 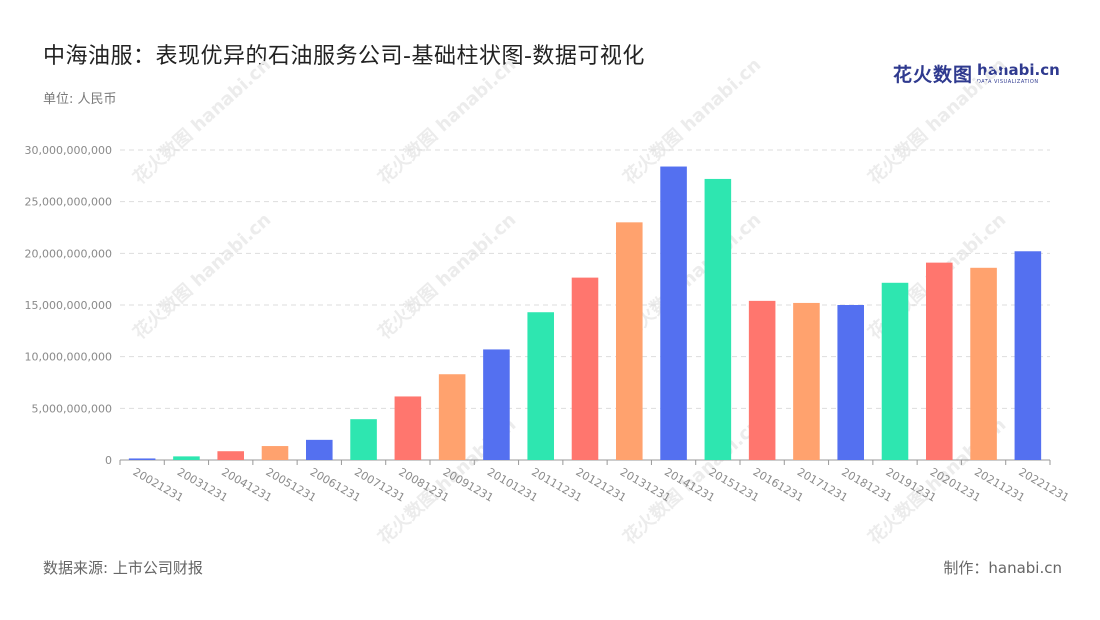 I want to click on logo-en-text: hanabi.cn, so click(x=1018, y=69).